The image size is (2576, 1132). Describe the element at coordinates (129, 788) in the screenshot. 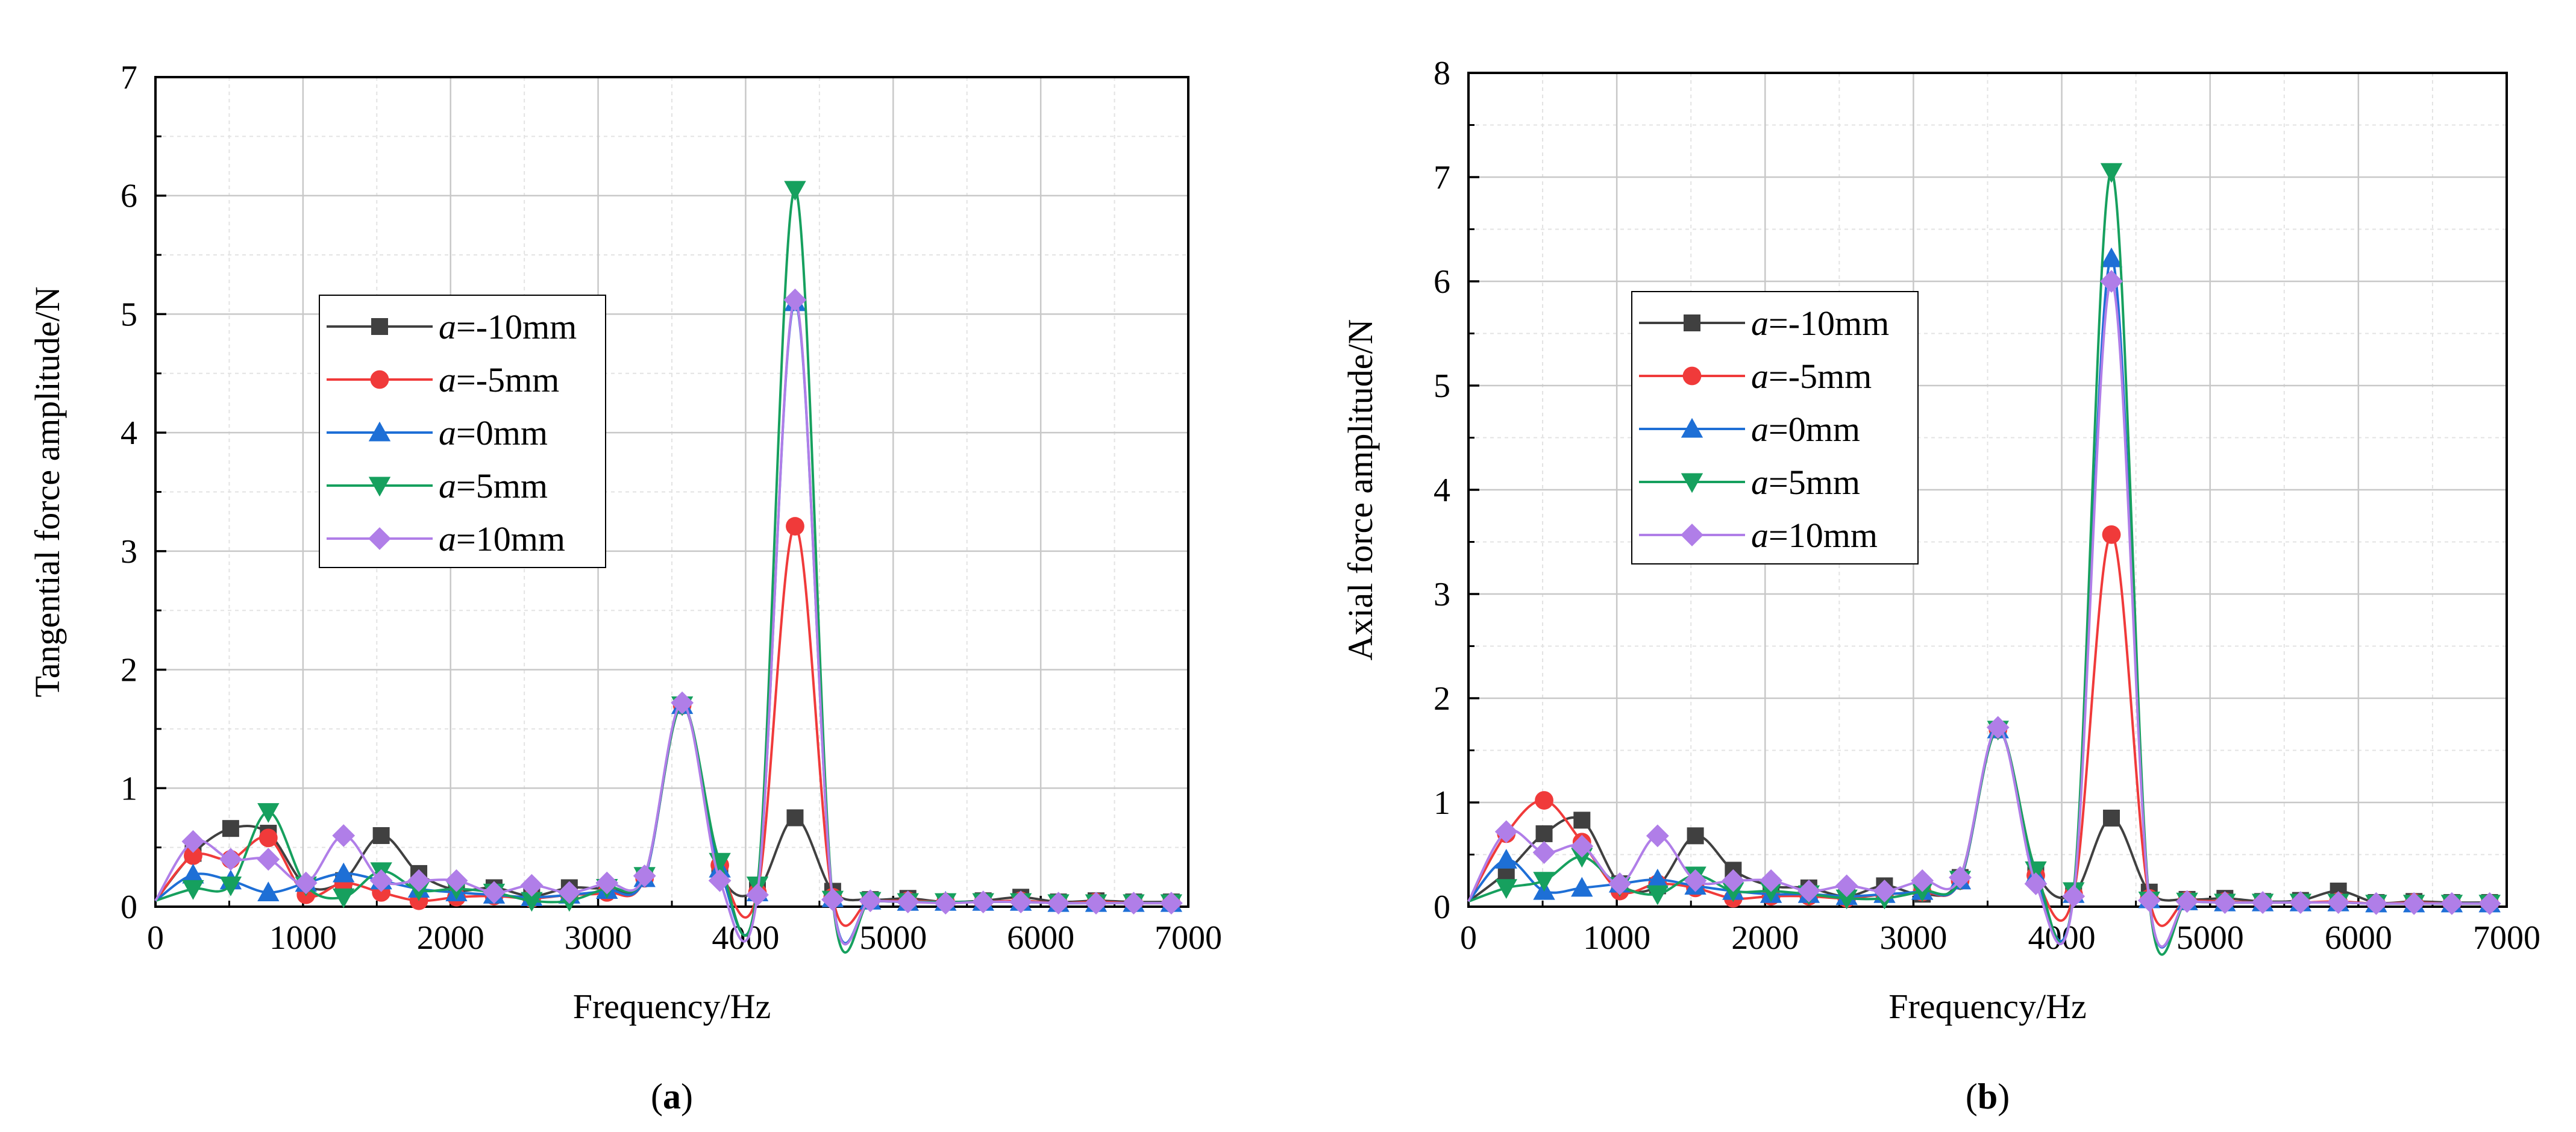

I see `y-tick-label: 1` at that location.